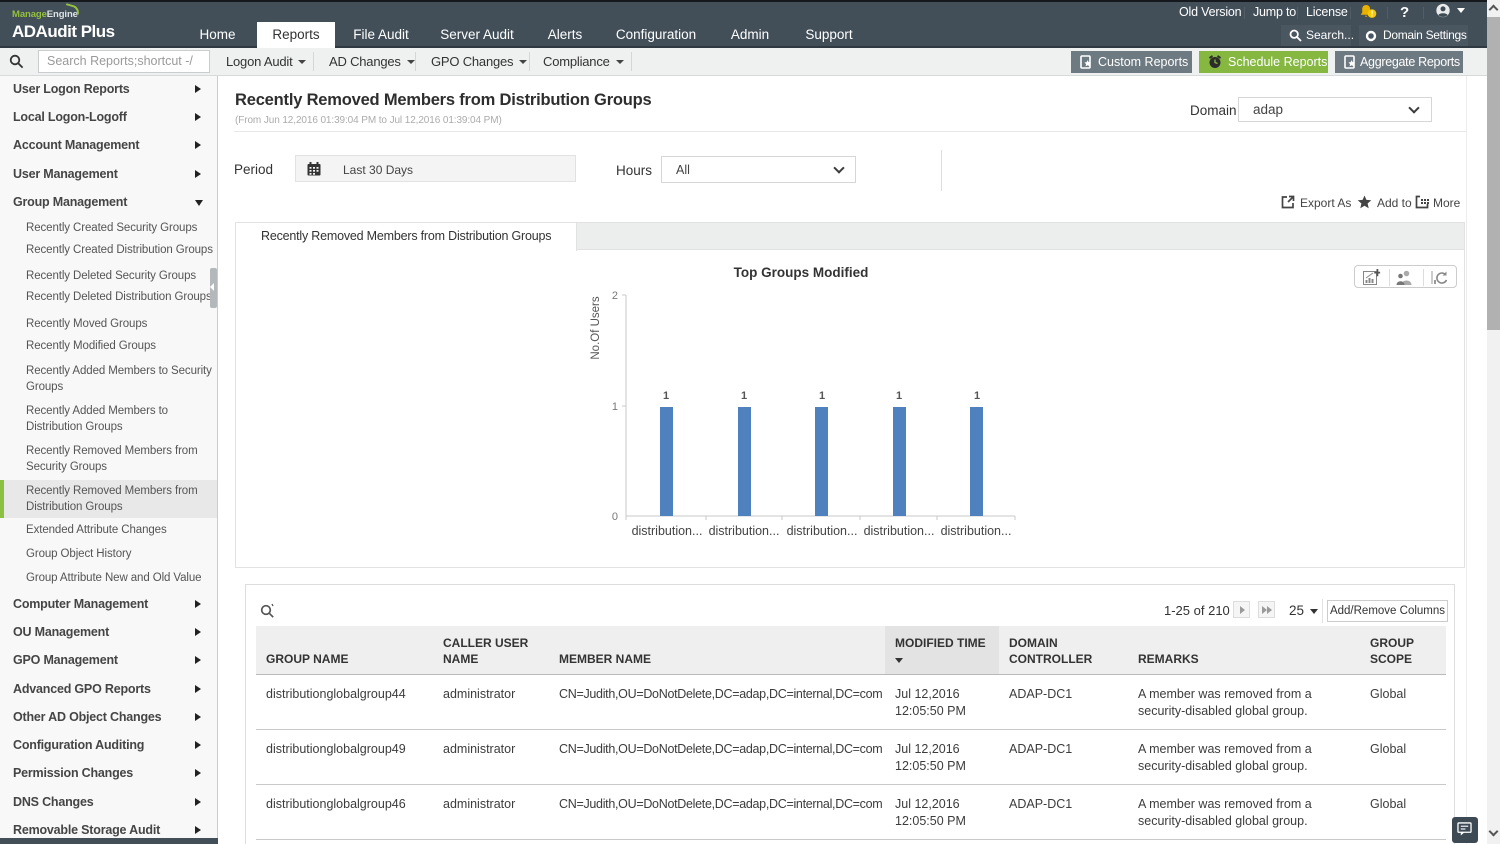 Image resolution: width=1500 pixels, height=844 pixels. I want to click on svg-text: 0, so click(615, 517).